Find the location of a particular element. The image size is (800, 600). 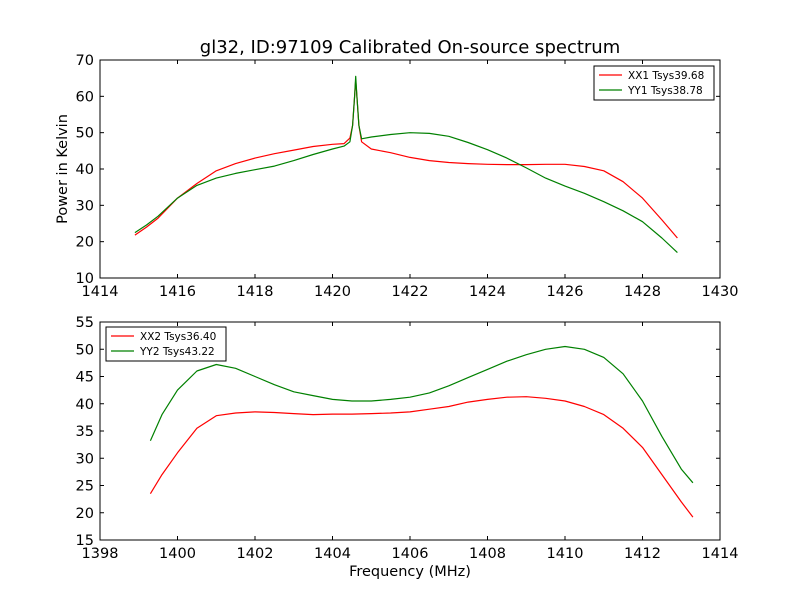

y-tick-label: 10 is located at coordinates (85, 279).